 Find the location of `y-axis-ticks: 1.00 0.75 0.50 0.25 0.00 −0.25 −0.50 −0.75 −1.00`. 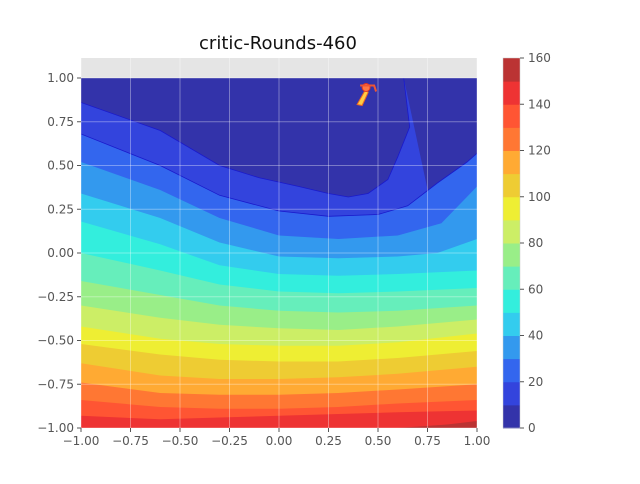

y-axis-ticks: 1.00 0.75 0.50 0.25 0.00 −0.25 −0.50 −0.75 −1.00 is located at coordinates (59, 253).